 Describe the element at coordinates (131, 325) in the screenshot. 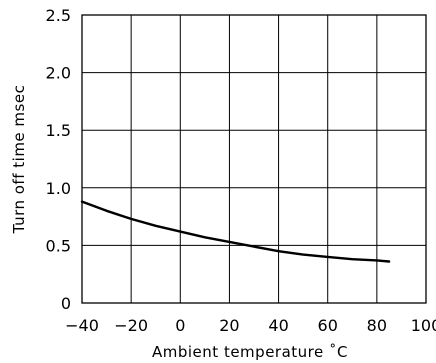

I see `x-tick-label: −20` at that location.